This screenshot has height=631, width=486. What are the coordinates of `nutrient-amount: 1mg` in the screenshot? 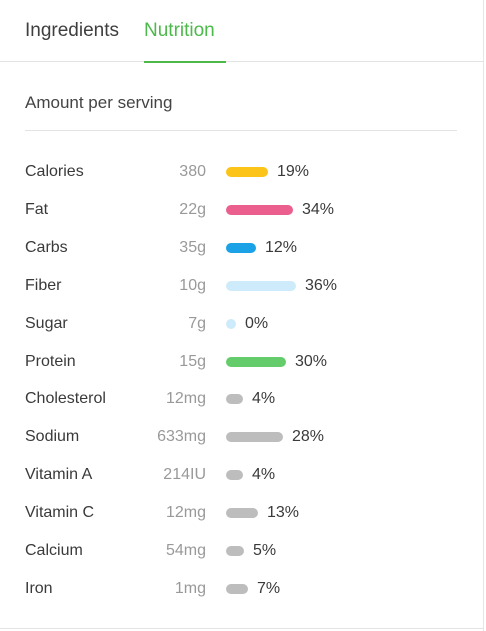 It's located at (190, 588).